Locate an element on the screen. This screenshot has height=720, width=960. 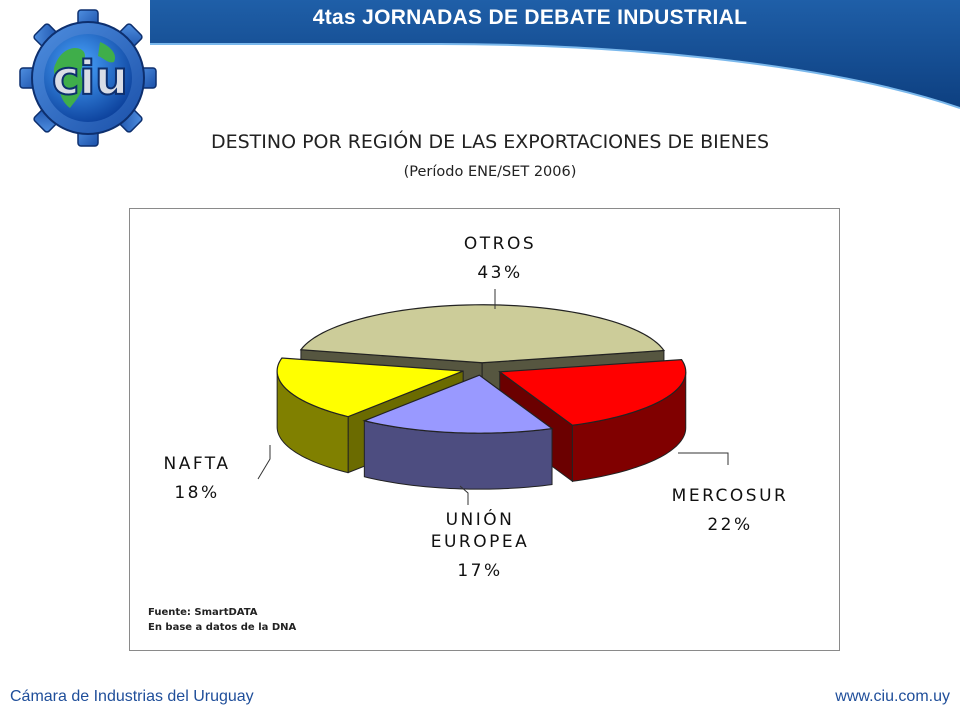
header-title: 4tas JORNADAS DE DEBATE INDUSTRIAL is located at coordinates (530, 17).